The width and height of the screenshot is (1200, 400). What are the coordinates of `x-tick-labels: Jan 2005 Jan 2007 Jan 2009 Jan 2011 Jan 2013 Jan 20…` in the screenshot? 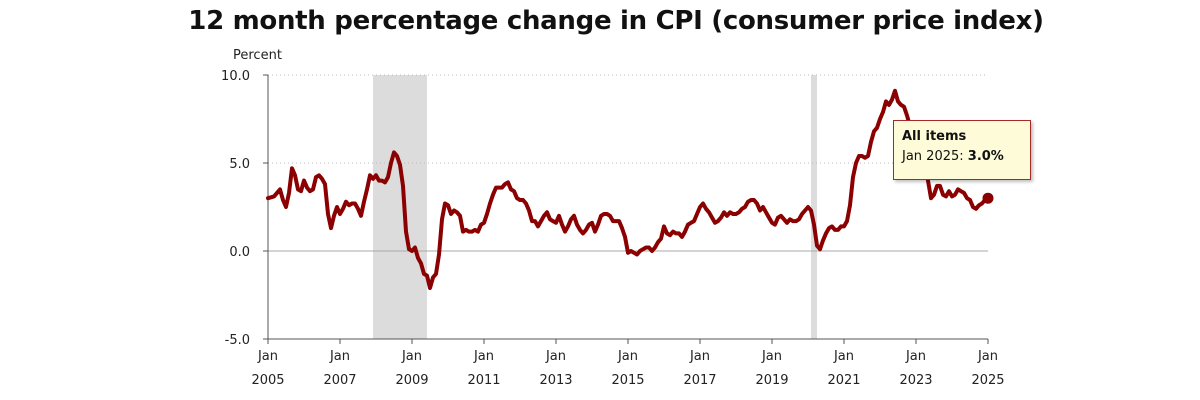 It's located at (628, 363).